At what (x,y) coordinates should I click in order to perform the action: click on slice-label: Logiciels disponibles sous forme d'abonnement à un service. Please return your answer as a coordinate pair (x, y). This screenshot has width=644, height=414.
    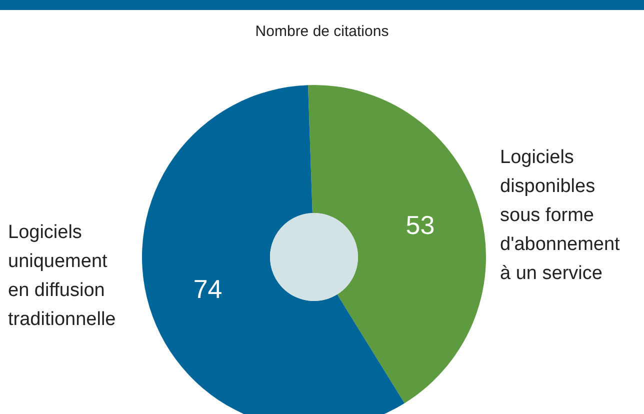
    Looking at the image, I should click on (563, 215).